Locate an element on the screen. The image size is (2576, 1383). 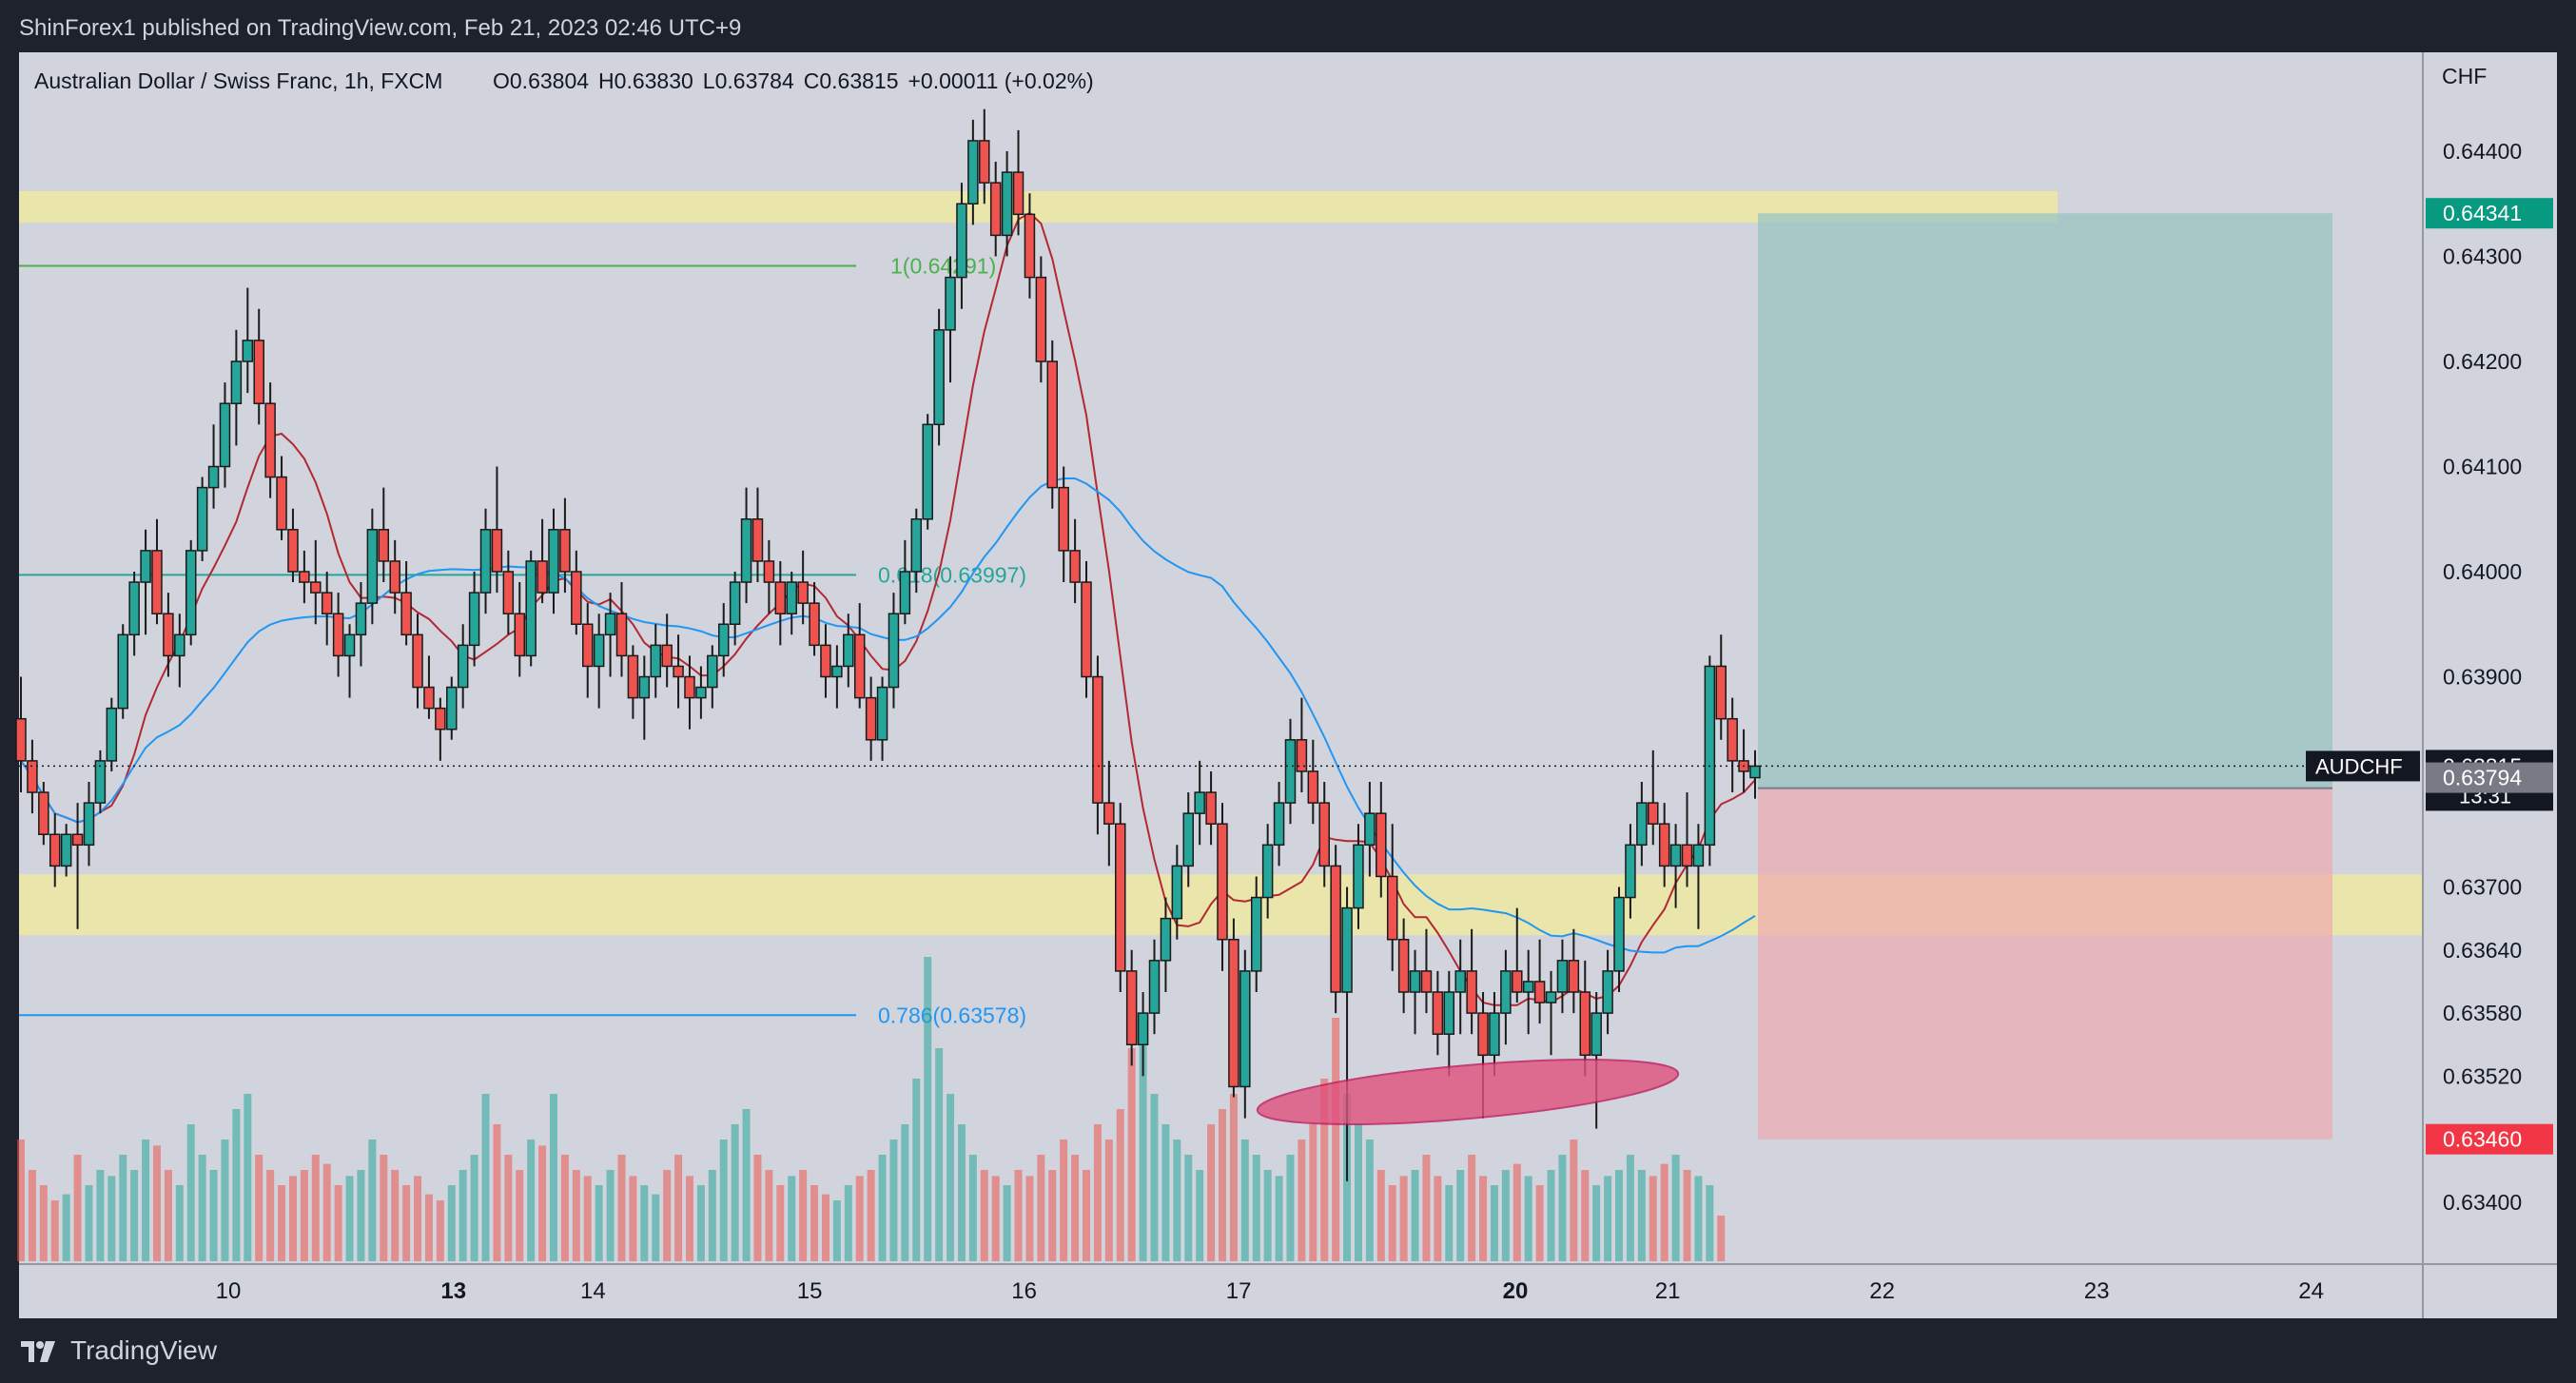
stop-price-tag-bg is located at coordinates (2490, 1139).